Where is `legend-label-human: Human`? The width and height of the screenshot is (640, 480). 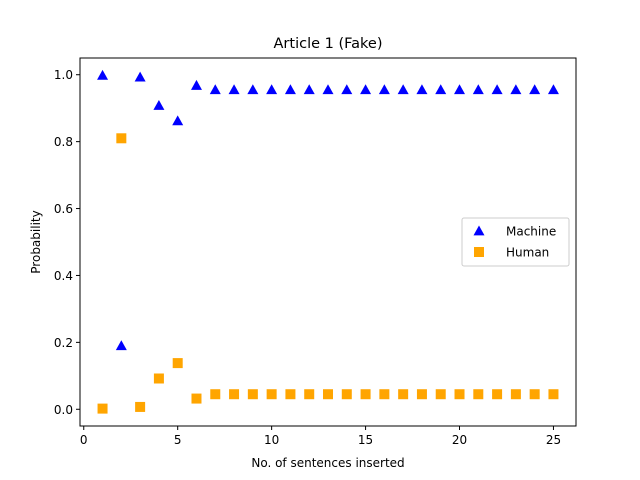
legend-label-human: Human is located at coordinates (527, 253).